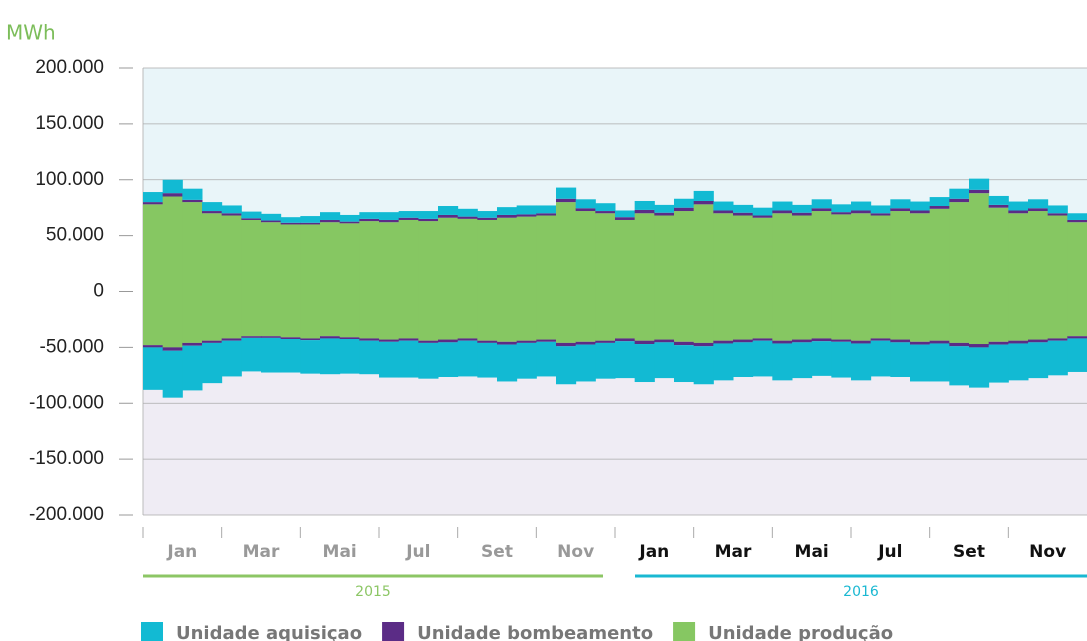  I want to click on x-tick-label: Jul, so click(889, 552).